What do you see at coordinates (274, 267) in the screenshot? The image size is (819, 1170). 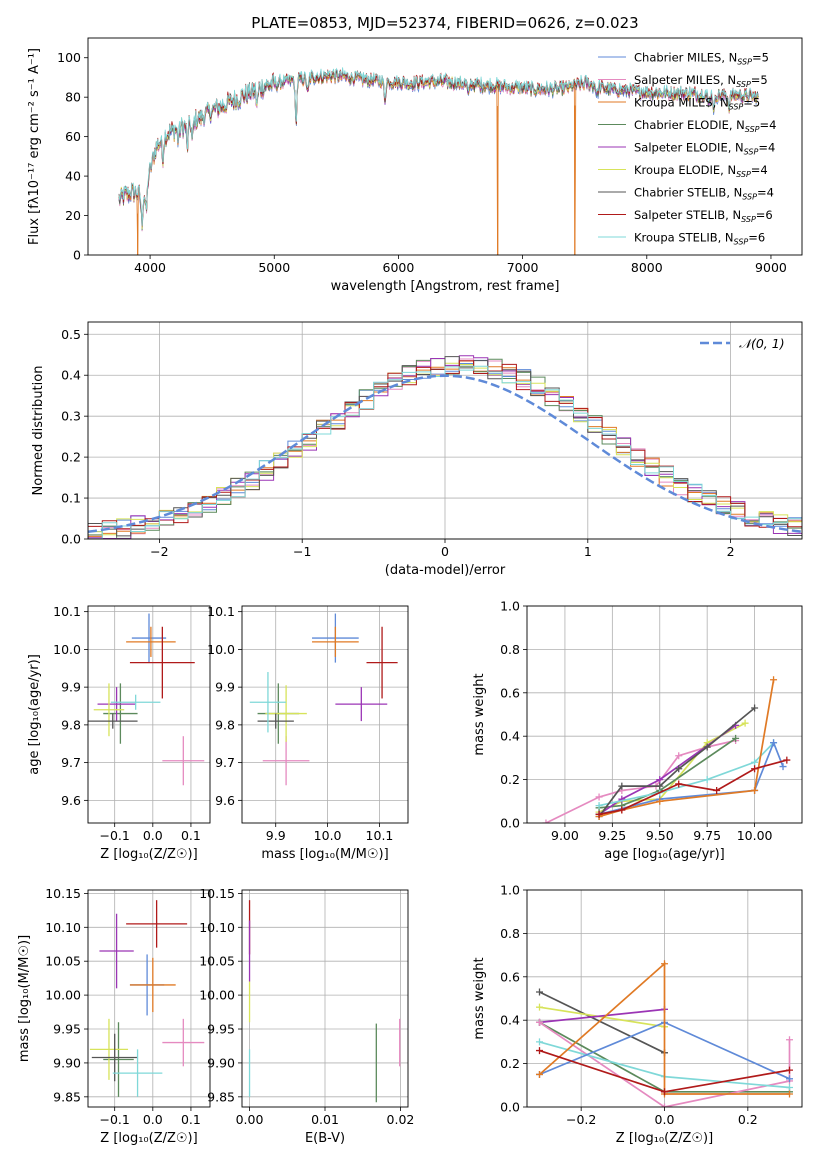 I see `x-tick-label: 5000` at bounding box center [274, 267].